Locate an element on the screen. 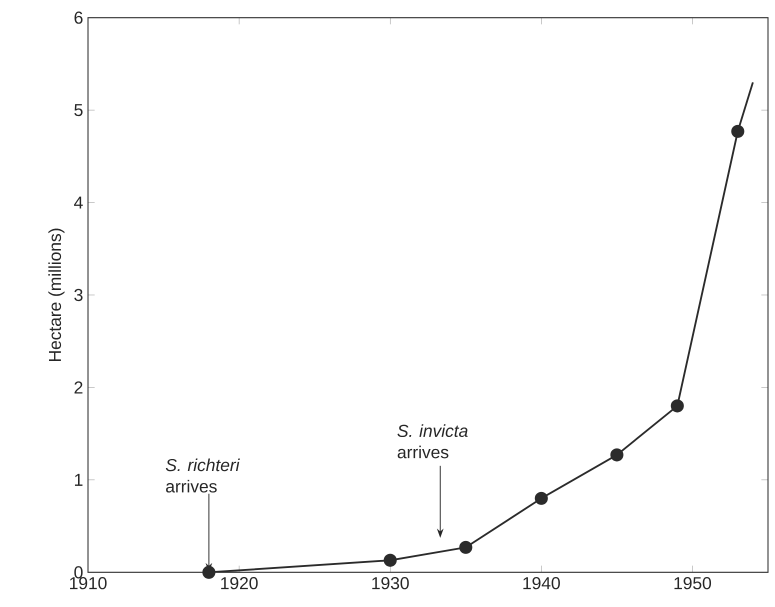  y-axis-title: Hectare (millions) is located at coordinates (56, 294).